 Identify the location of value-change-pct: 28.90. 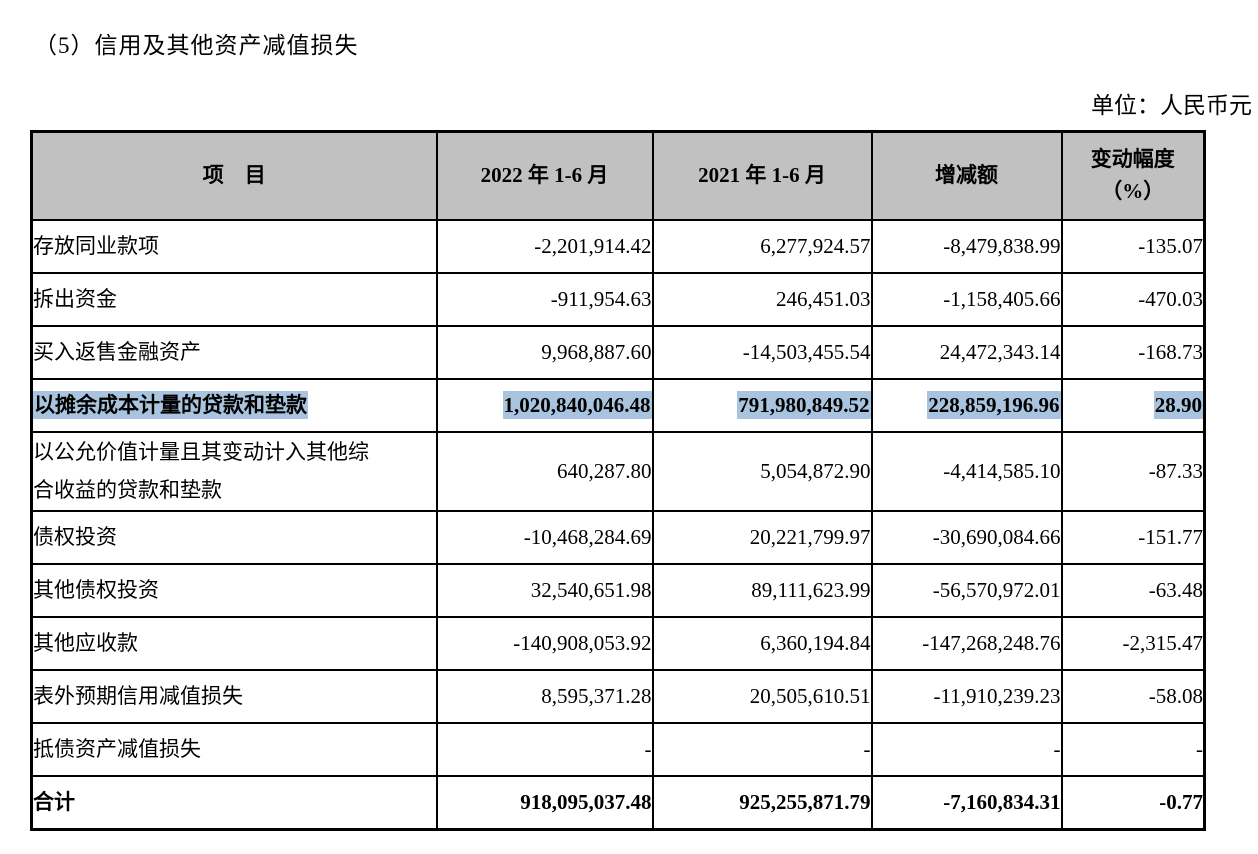
(1133, 405).